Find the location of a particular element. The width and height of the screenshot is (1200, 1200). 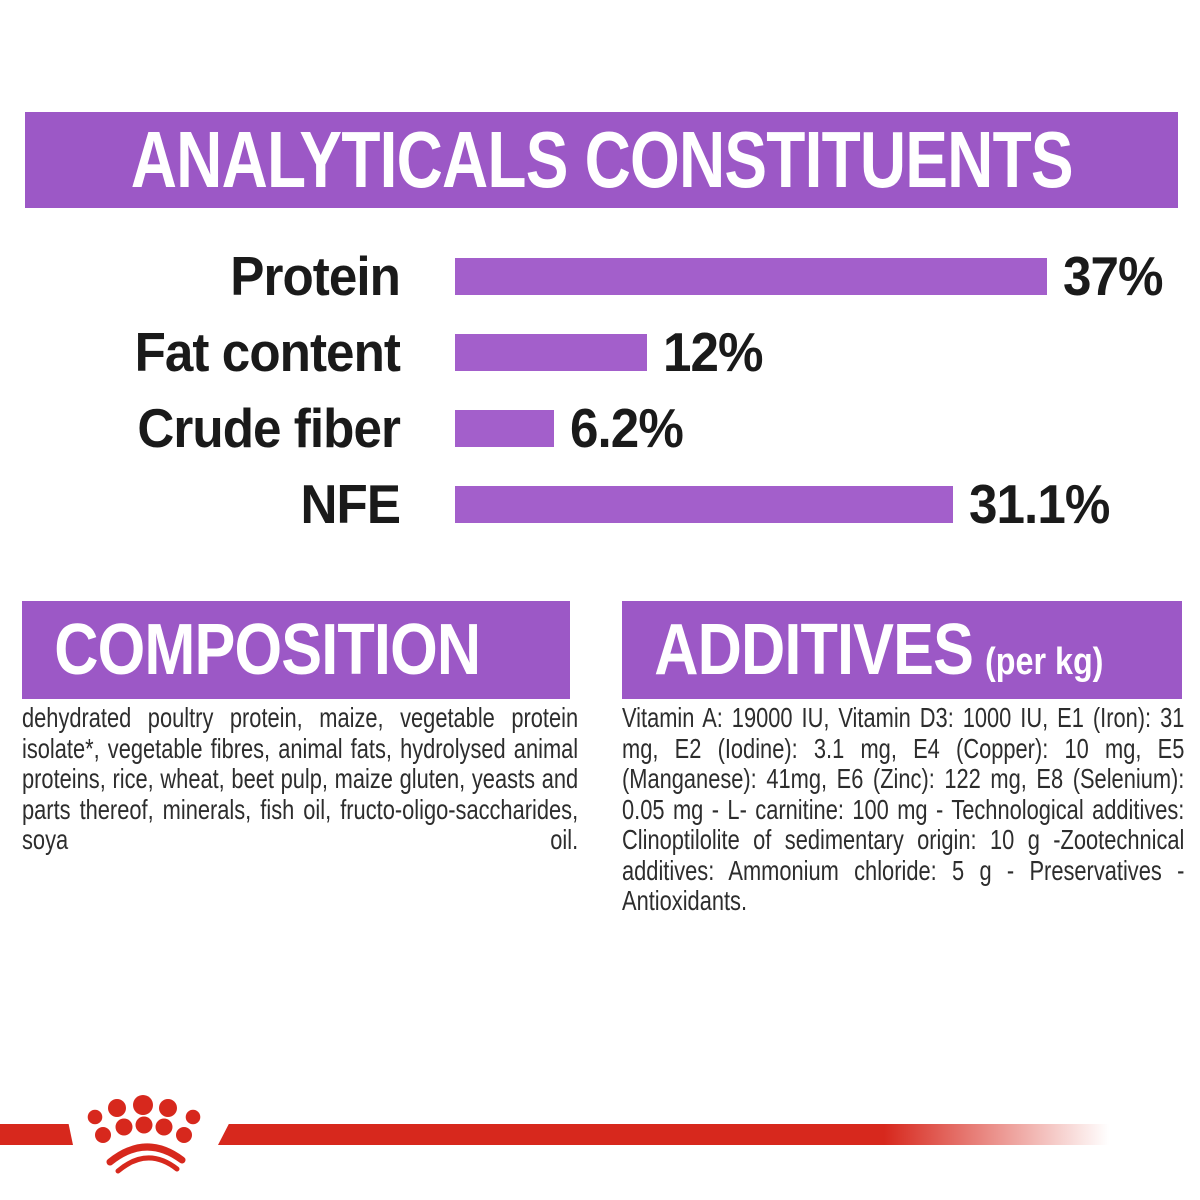

chart-row-nfe: NFE 31.1% is located at coordinates (600, 504).